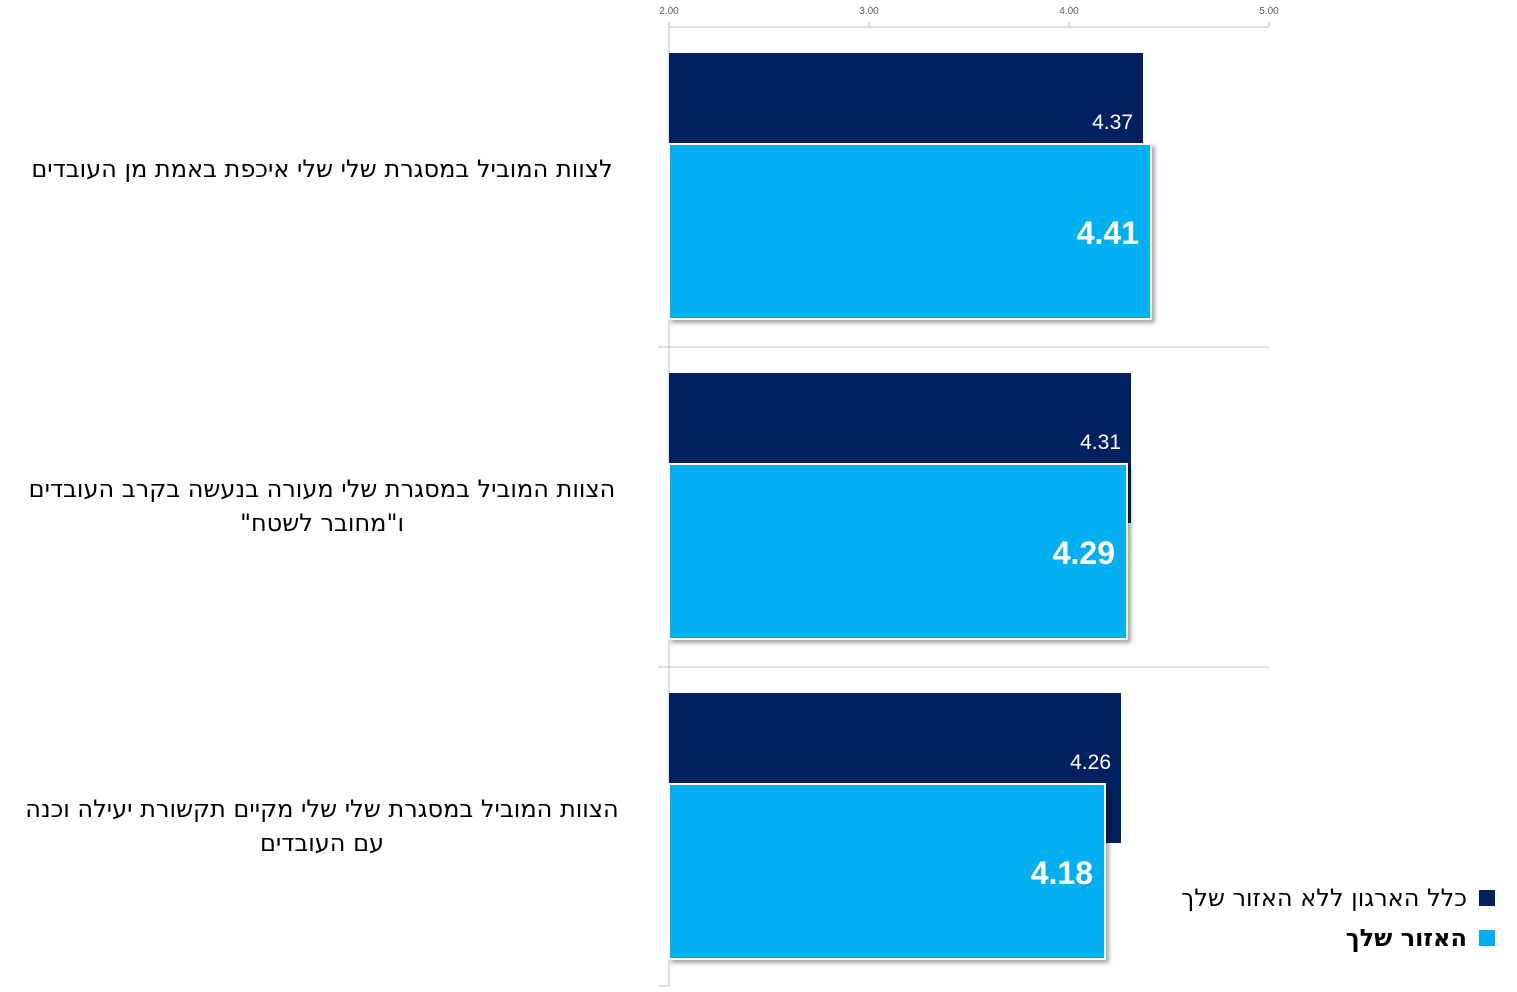  I want to click on legend-item-region: האזור שלך, so click(1327, 938).